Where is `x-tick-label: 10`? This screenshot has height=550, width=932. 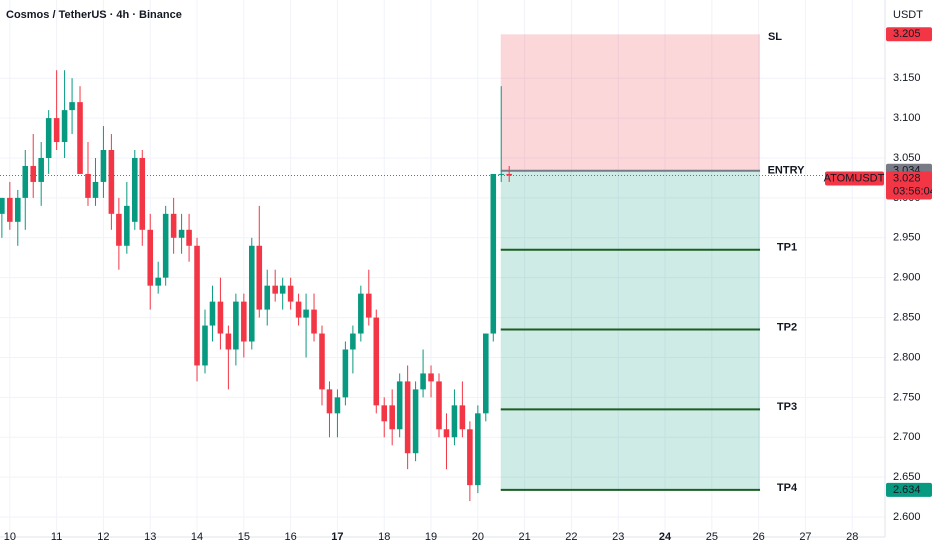
x-tick-label: 10 is located at coordinates (10, 537).